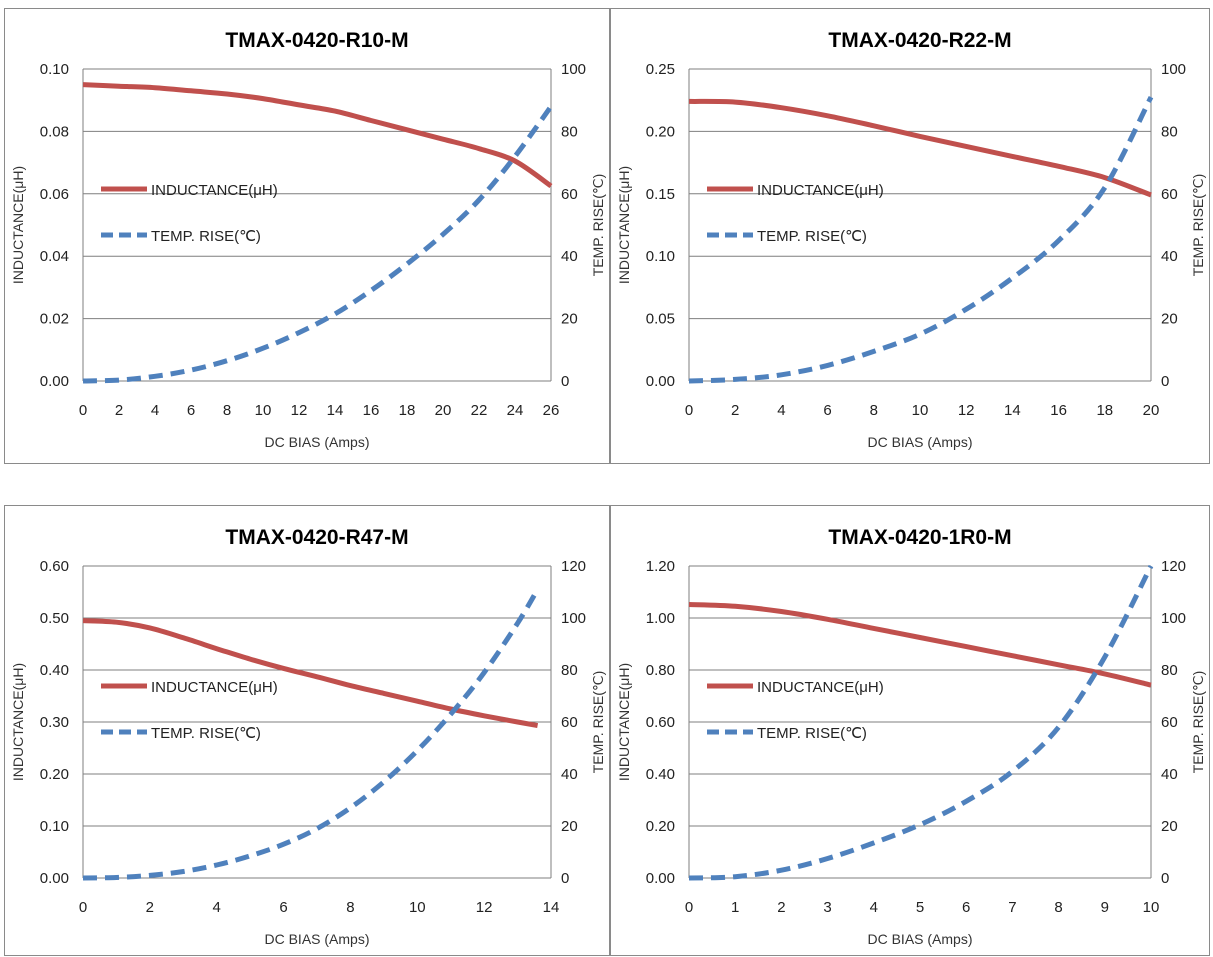 The height and width of the screenshot is (957, 1213). I want to click on y-tick-label: 0.05, so click(660, 319).